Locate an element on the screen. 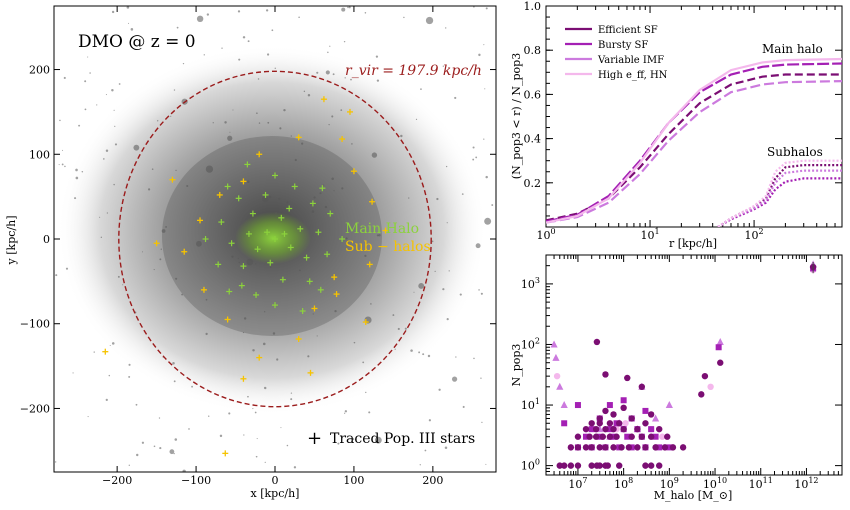  tr-ylabel: (N_pop3 < r) / N_pop3 is located at coordinates (516, 116).